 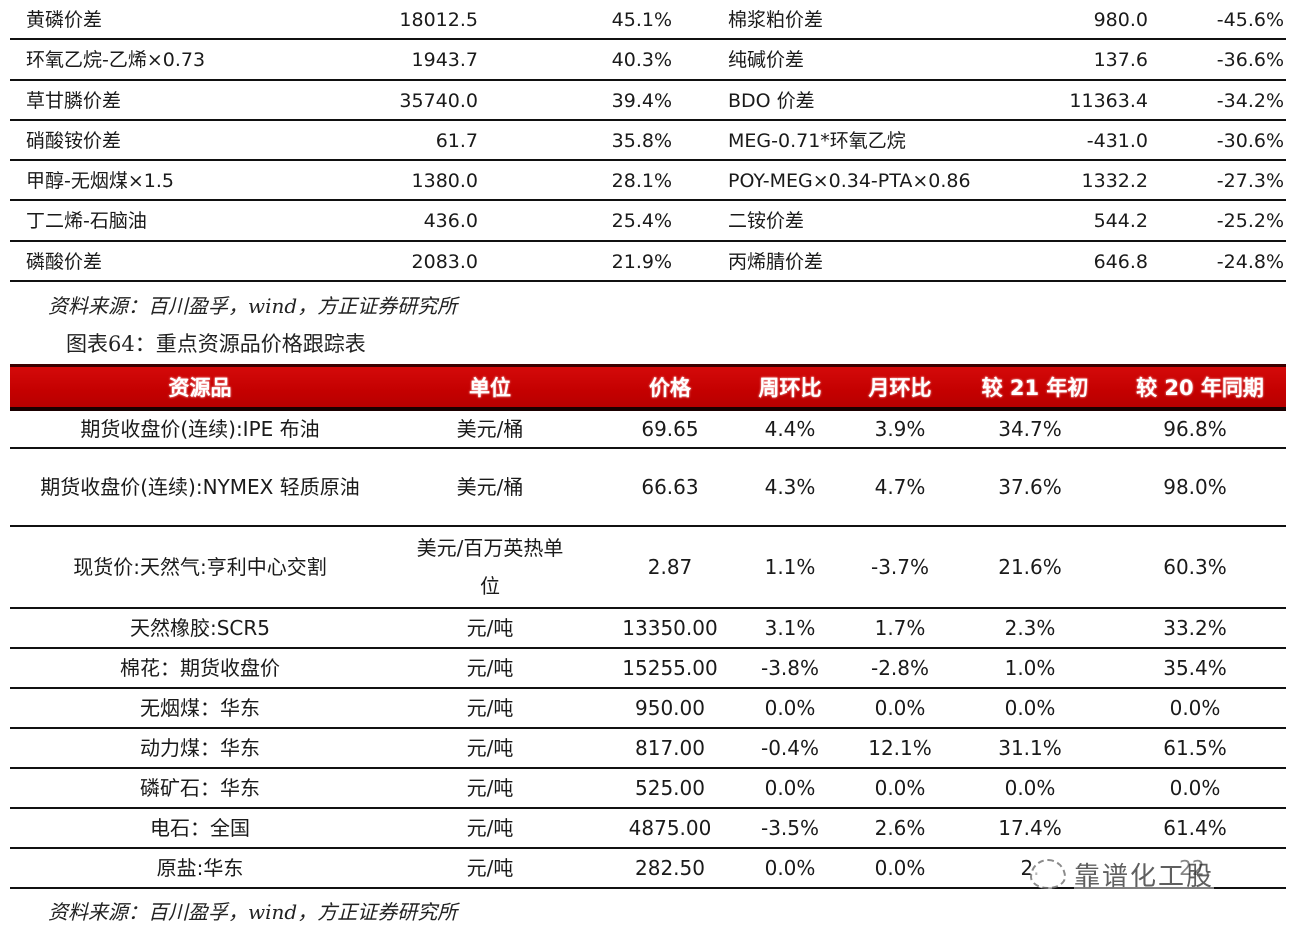 What do you see at coordinates (900, 388) in the screenshot?
I see `header-mom: 月环比` at bounding box center [900, 388].